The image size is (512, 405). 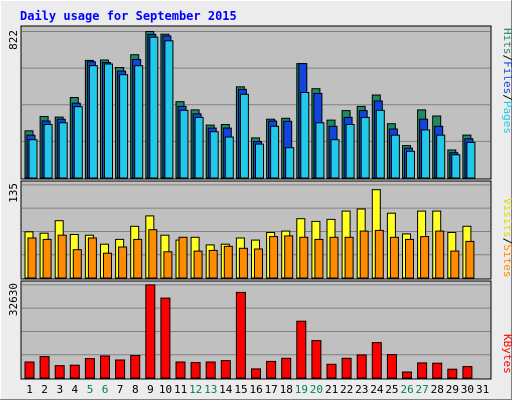 I want to click on svg-text: Visits/Sites, so click(x=506, y=238).